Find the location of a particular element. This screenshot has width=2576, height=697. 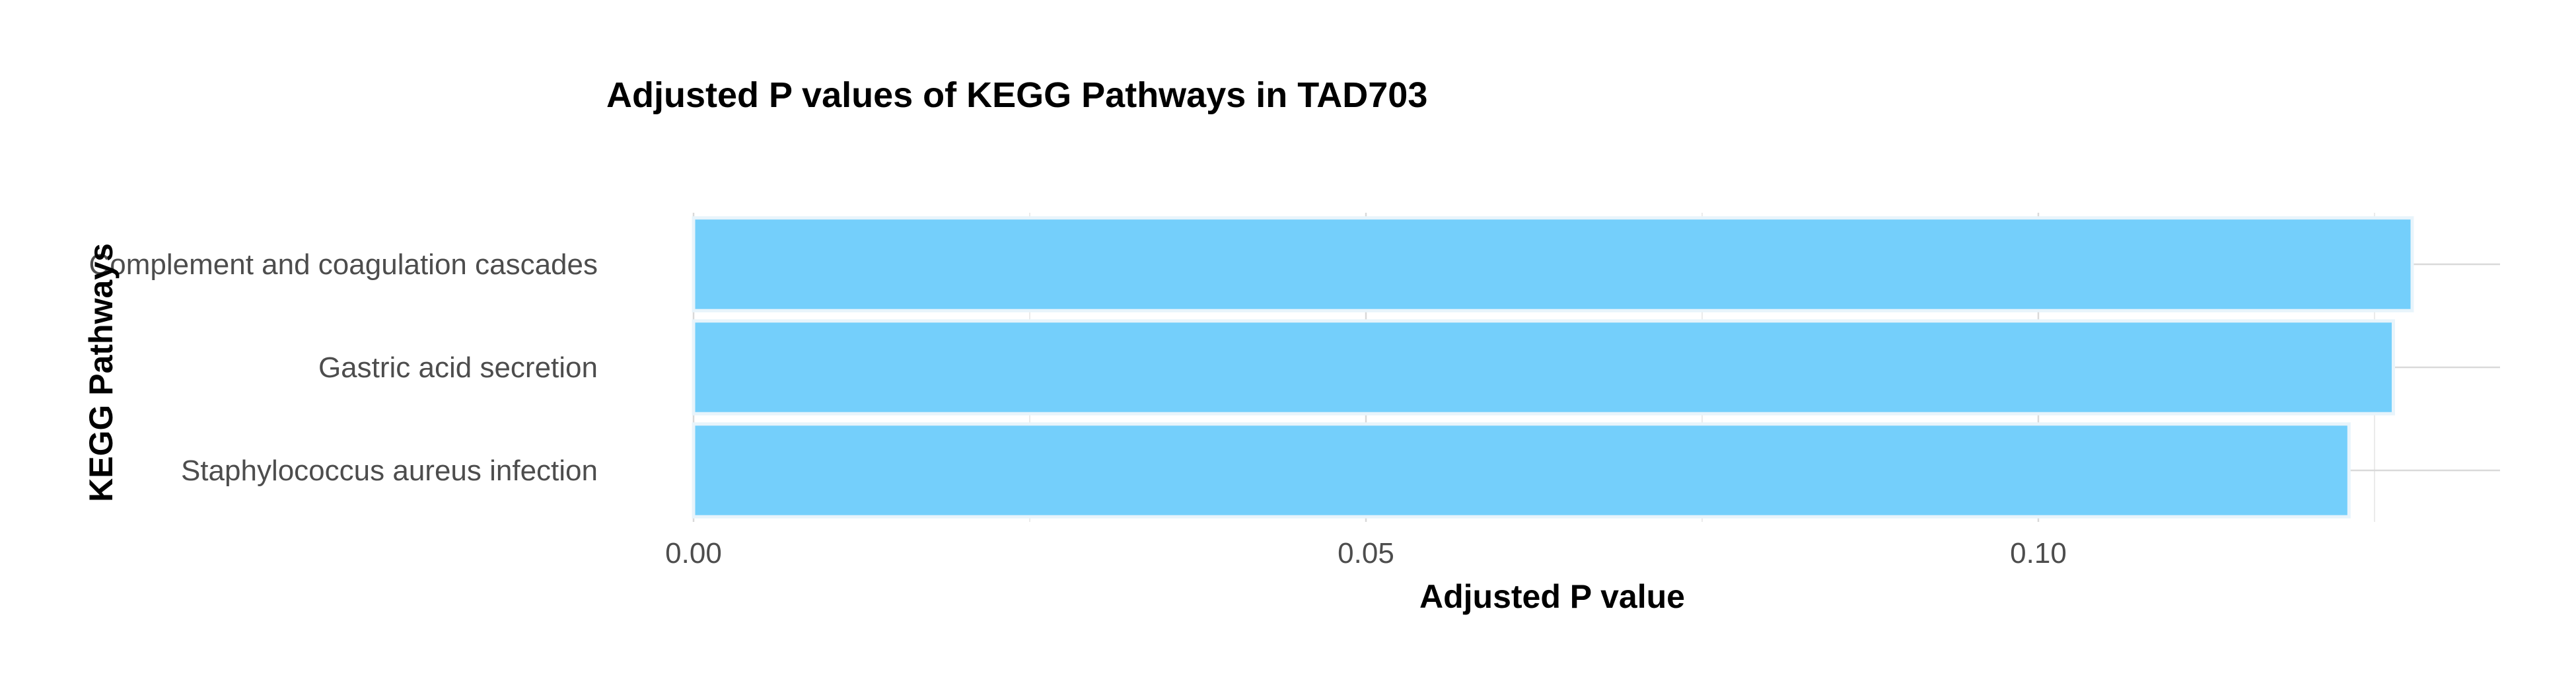

x-tick-label-1: 0.05 is located at coordinates (1366, 553).